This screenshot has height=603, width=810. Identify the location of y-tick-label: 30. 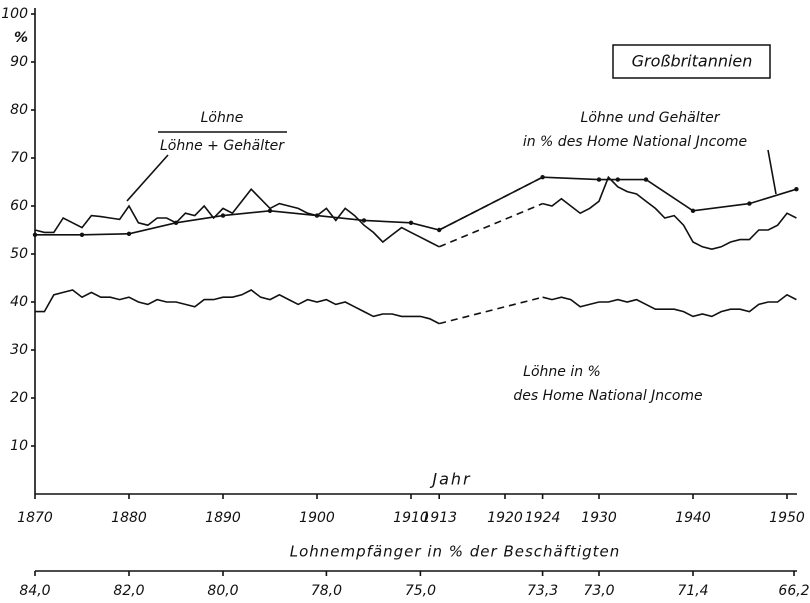
(19, 350).